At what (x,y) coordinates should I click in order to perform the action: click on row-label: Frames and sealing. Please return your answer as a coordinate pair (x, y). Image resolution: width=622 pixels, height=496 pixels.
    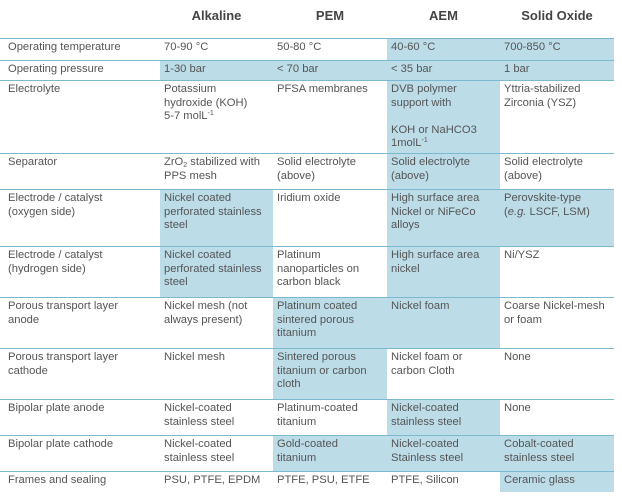
    Looking at the image, I should click on (57, 480).